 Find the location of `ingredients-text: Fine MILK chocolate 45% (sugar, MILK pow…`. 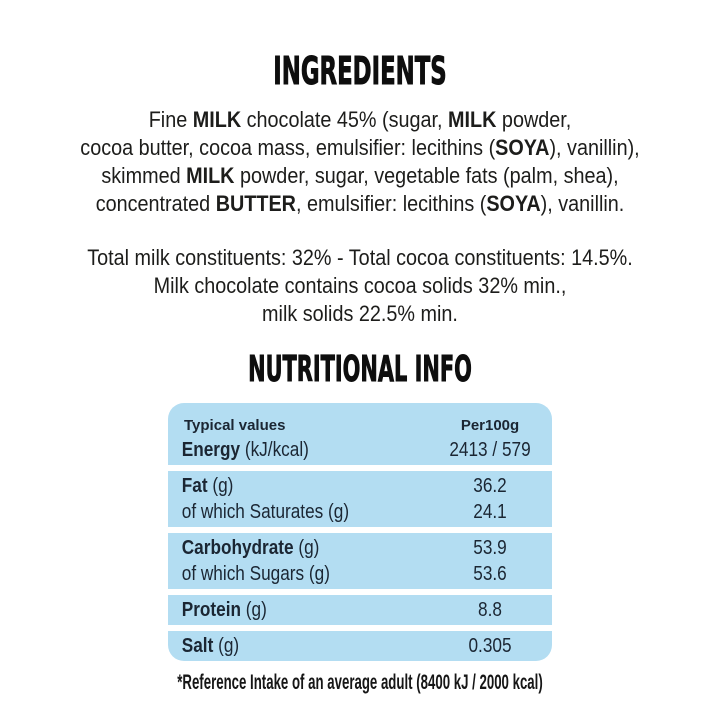

ingredients-text: Fine MILK chocolate 45% (sugar, MILK pow… is located at coordinates (360, 162).